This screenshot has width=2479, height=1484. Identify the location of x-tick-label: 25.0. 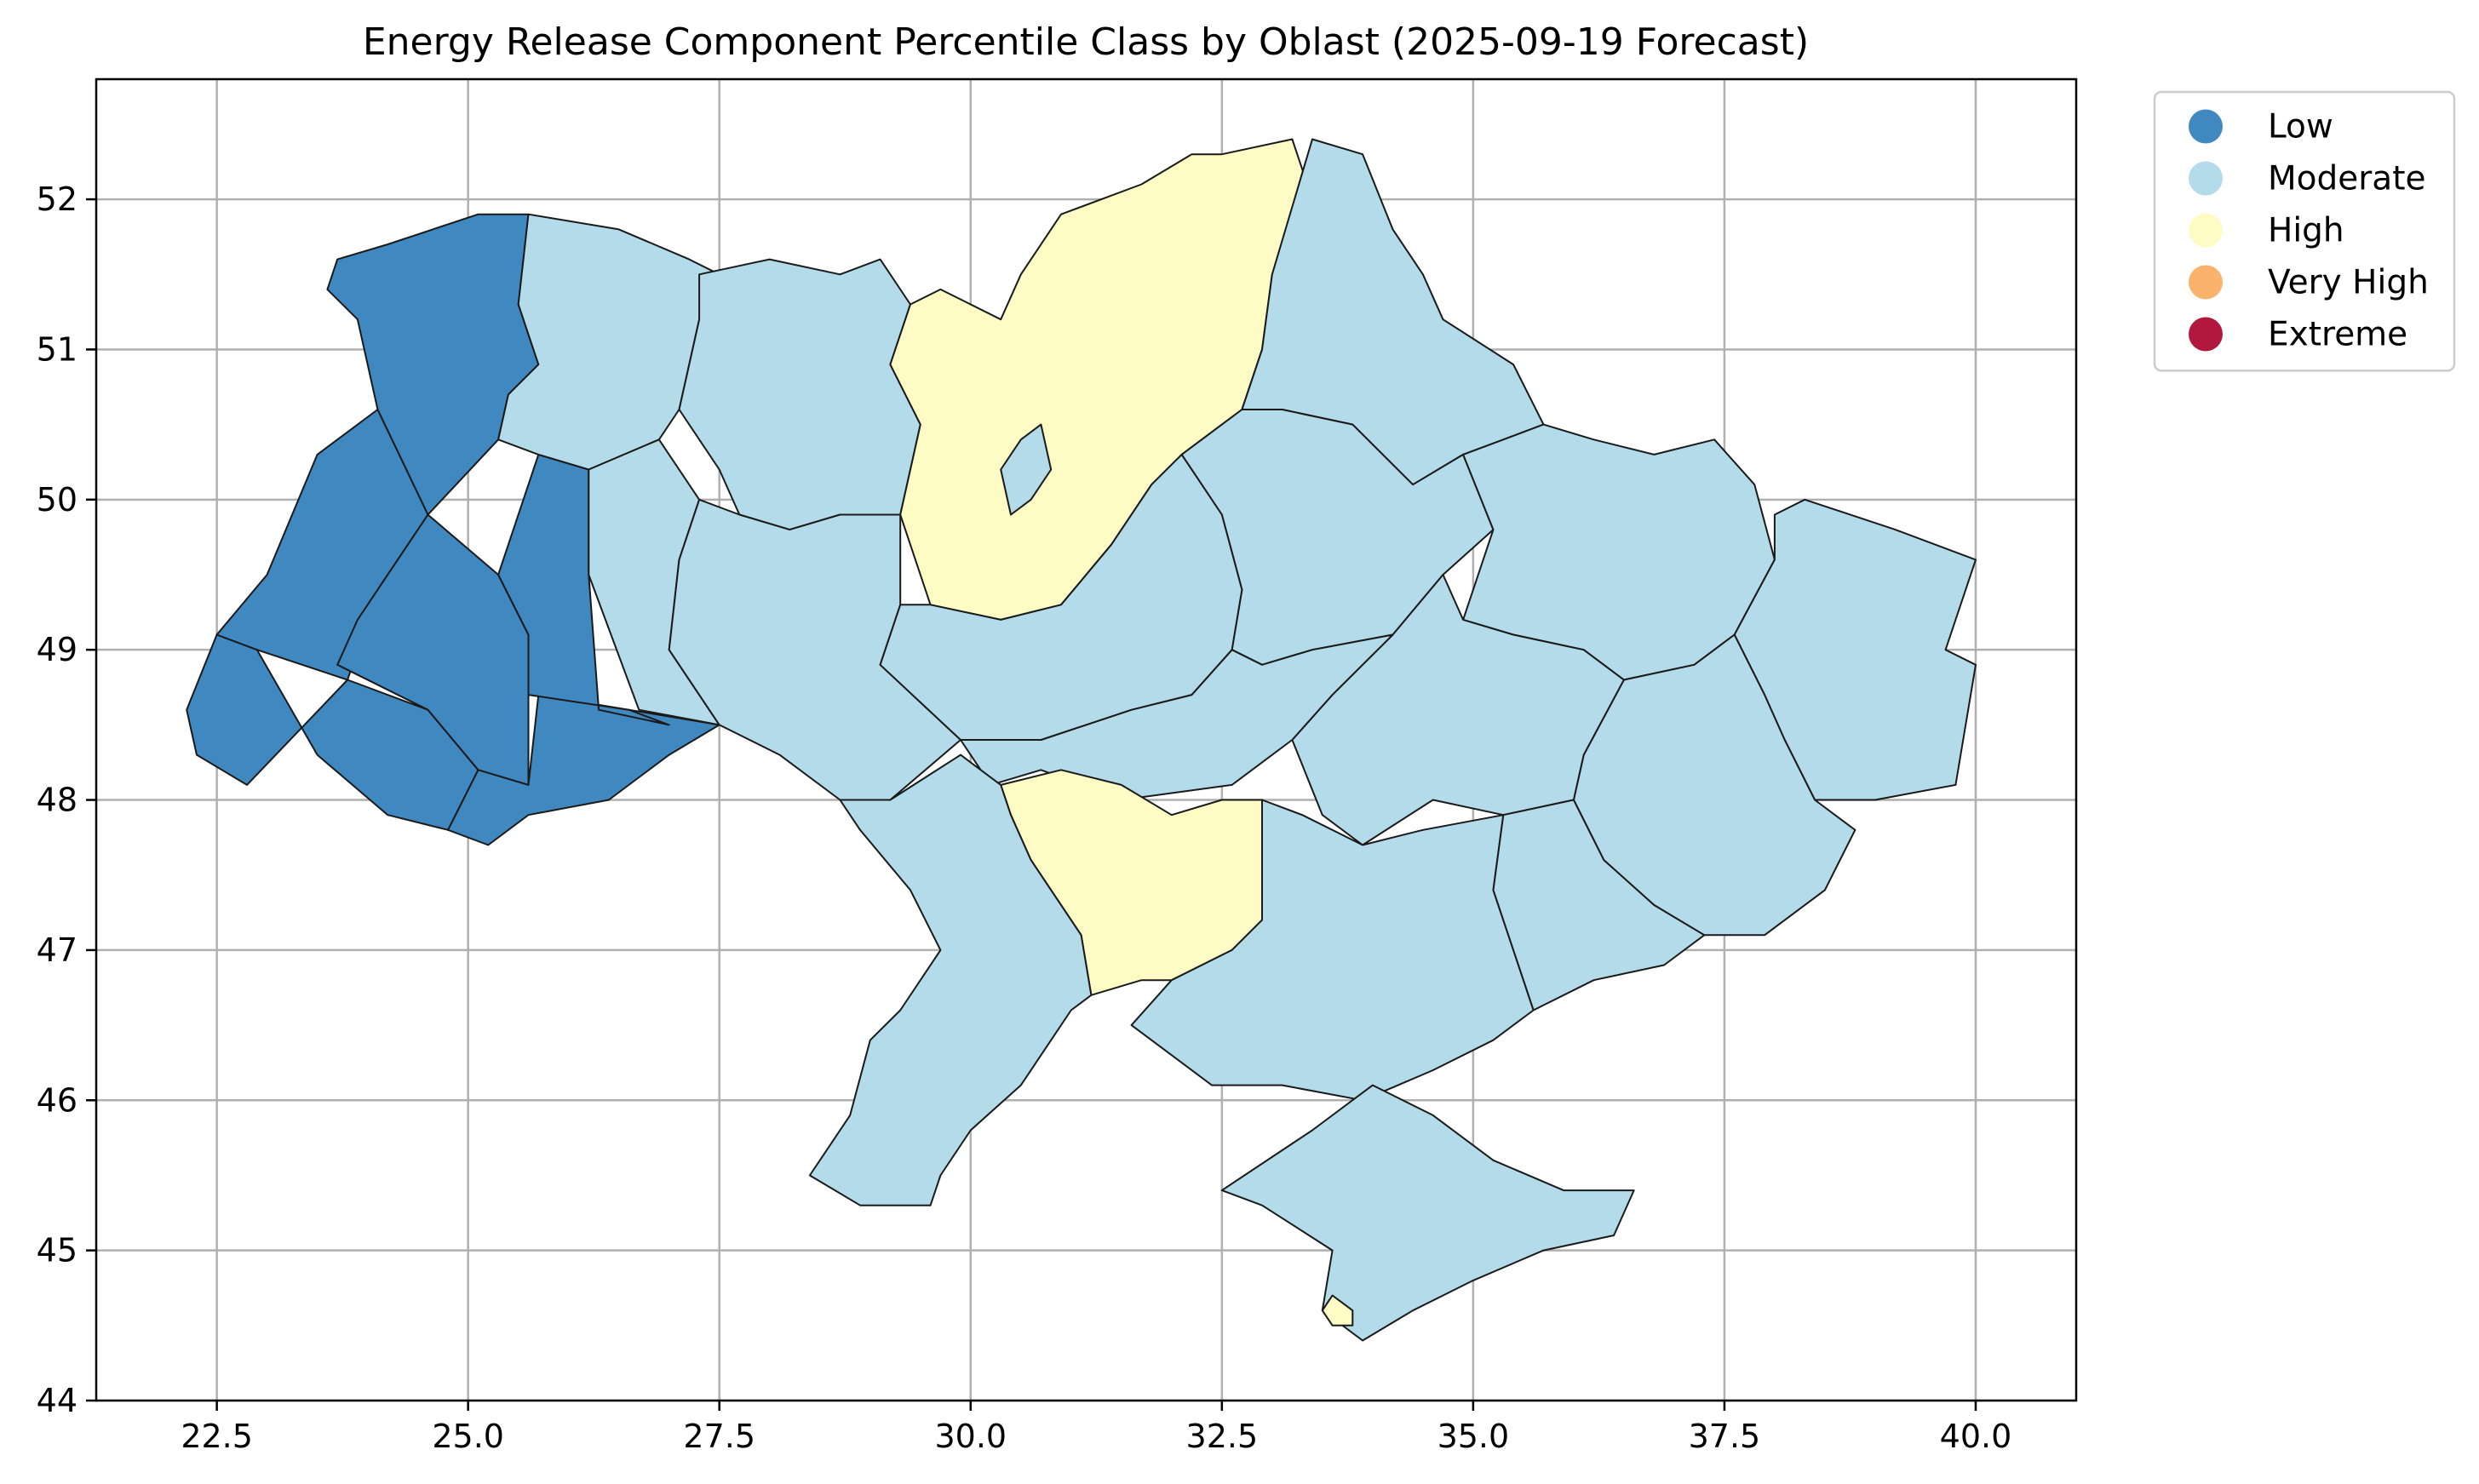
(468, 1437).